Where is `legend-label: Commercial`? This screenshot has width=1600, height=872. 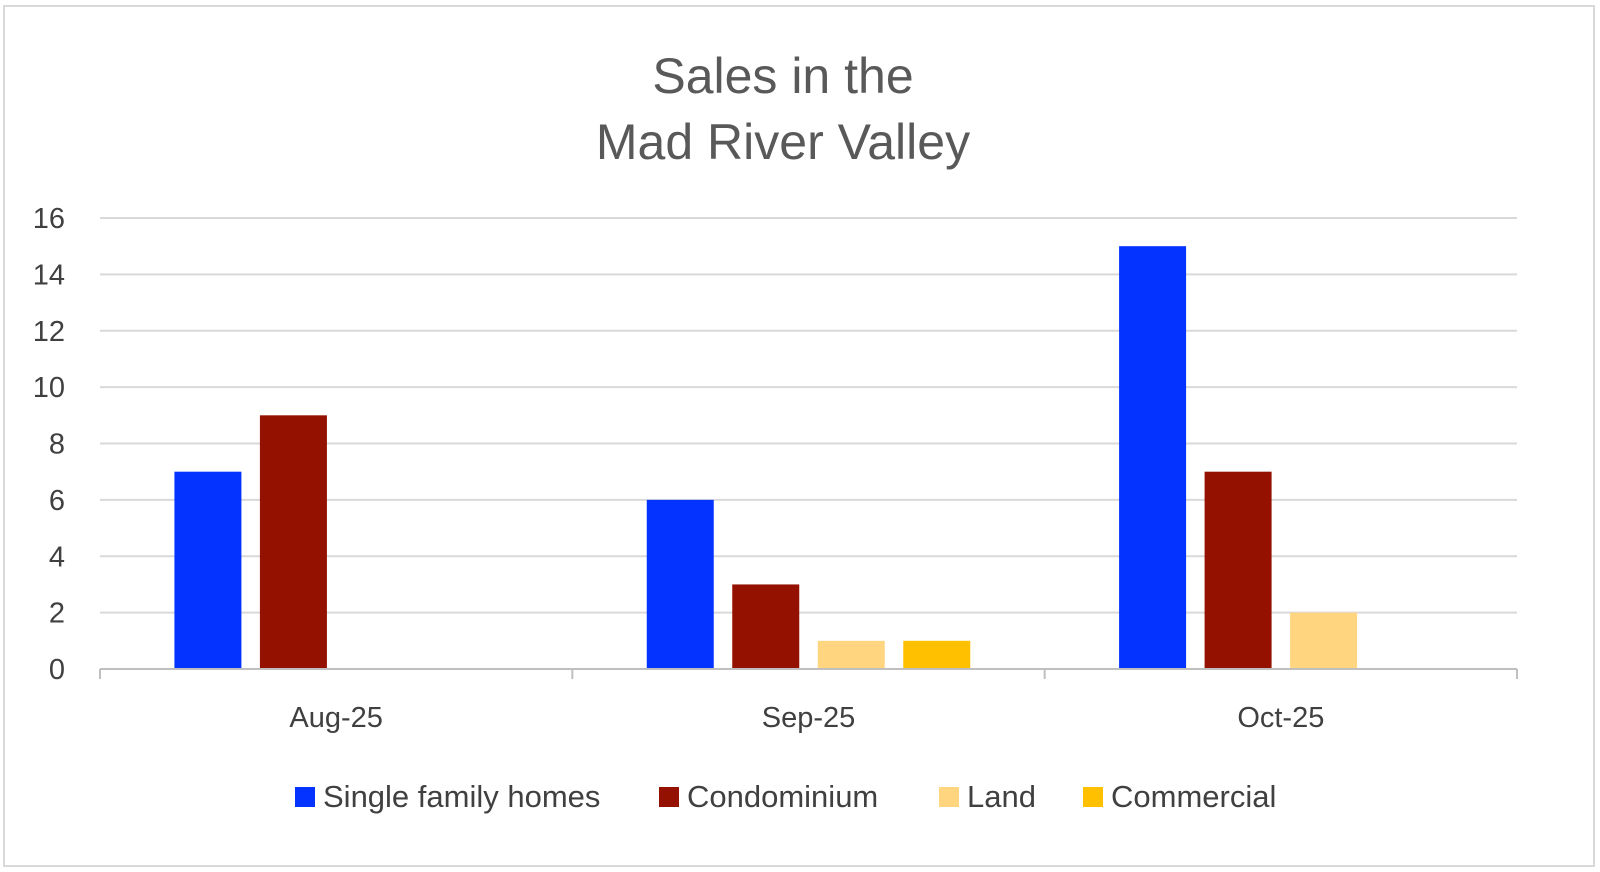
legend-label: Commercial is located at coordinates (1193, 796).